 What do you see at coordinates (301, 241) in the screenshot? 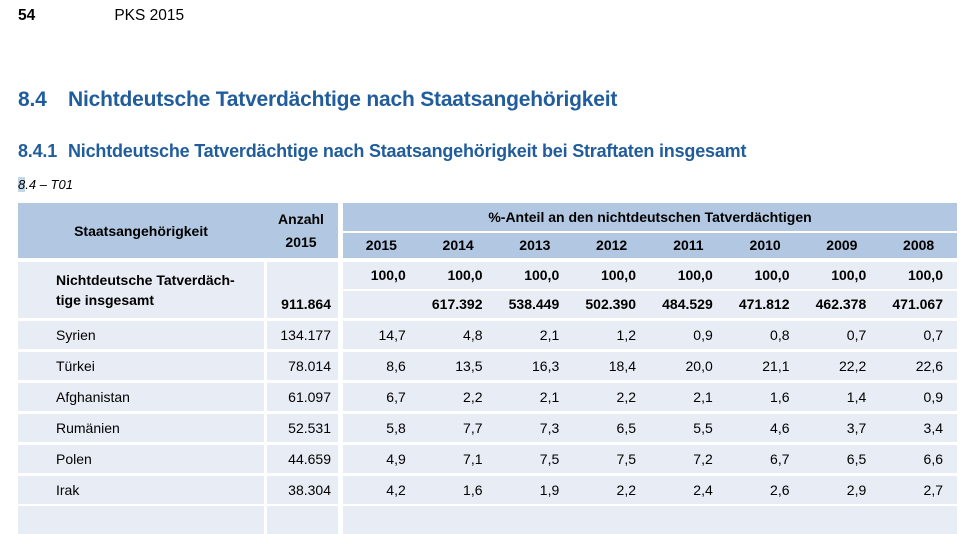
I see `col-header-anzahl-line2: 2015` at bounding box center [301, 241].